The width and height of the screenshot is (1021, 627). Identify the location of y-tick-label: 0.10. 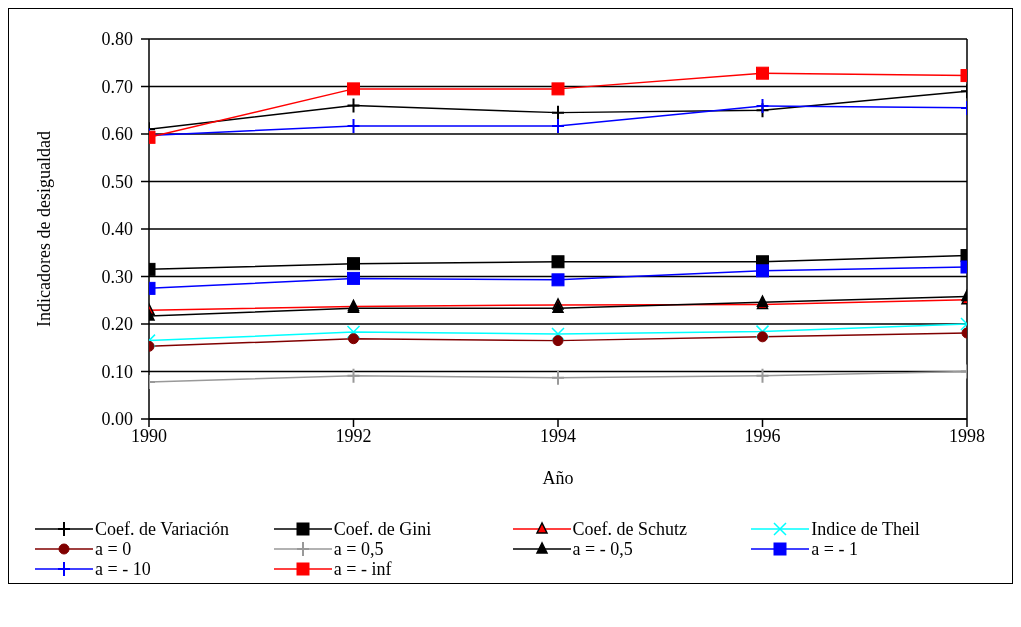
(117, 371).